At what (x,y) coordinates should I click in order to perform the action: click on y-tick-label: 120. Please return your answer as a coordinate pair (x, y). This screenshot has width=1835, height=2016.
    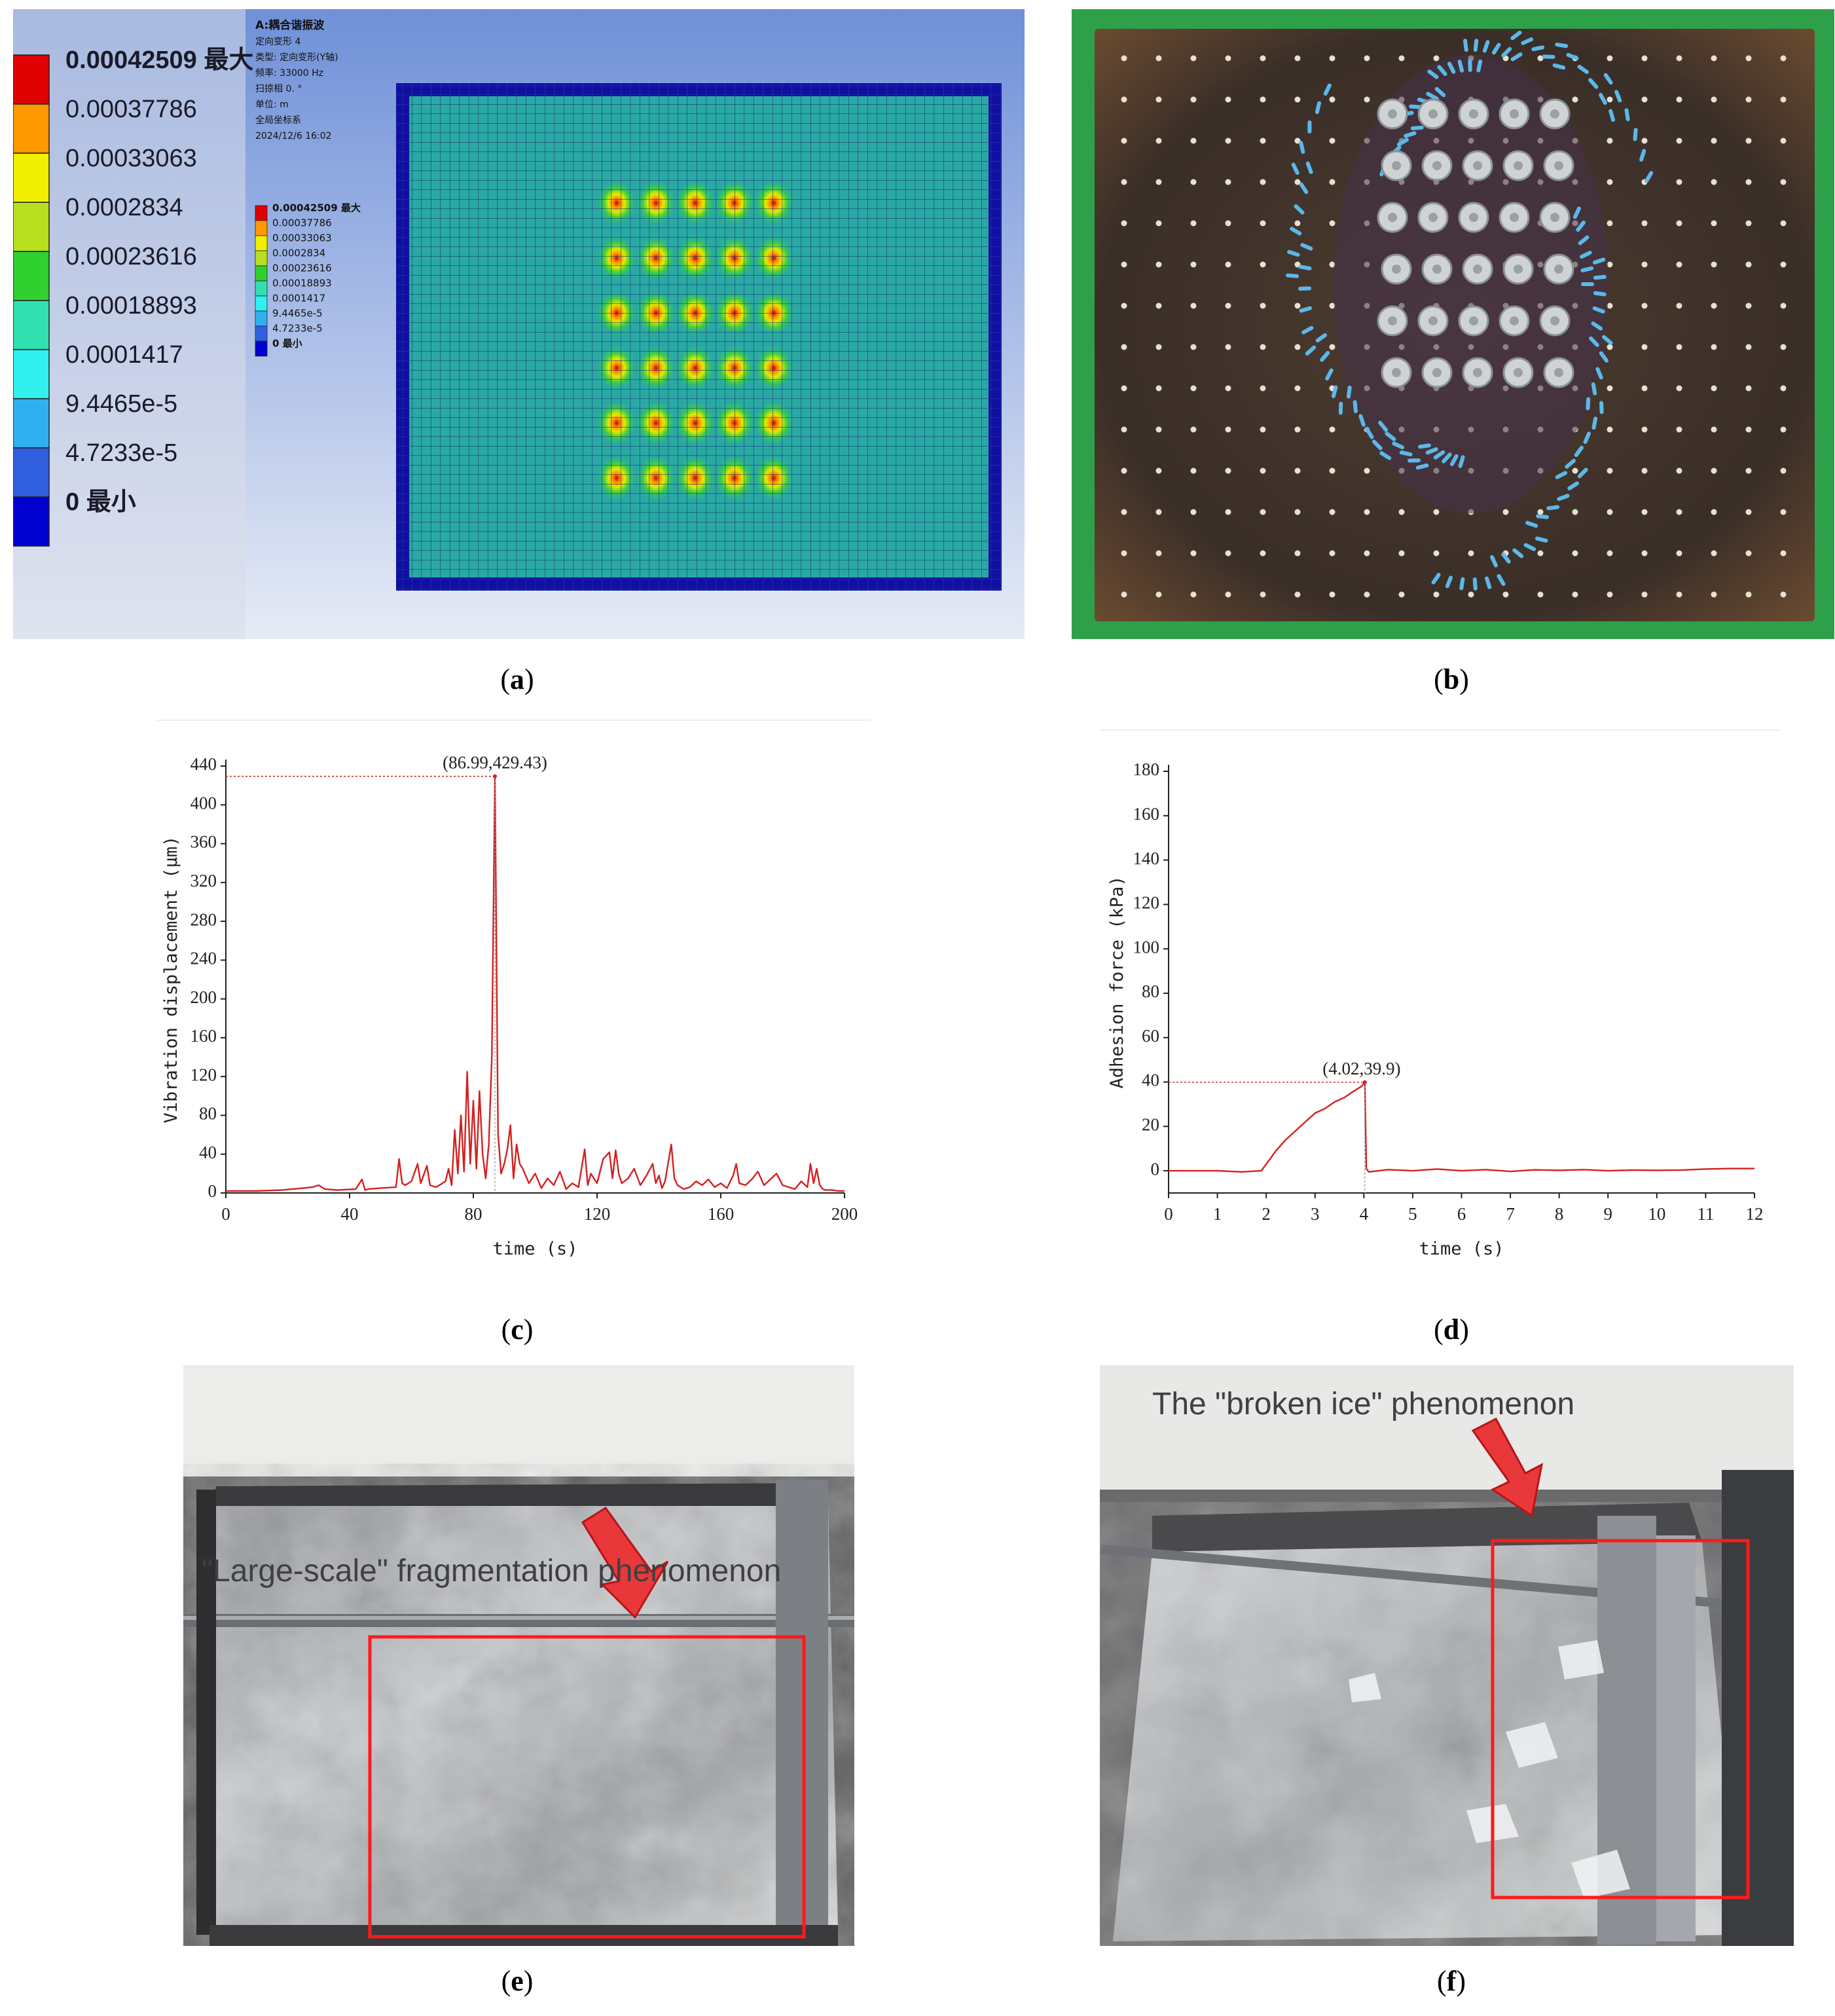
    Looking at the image, I should click on (204, 1074).